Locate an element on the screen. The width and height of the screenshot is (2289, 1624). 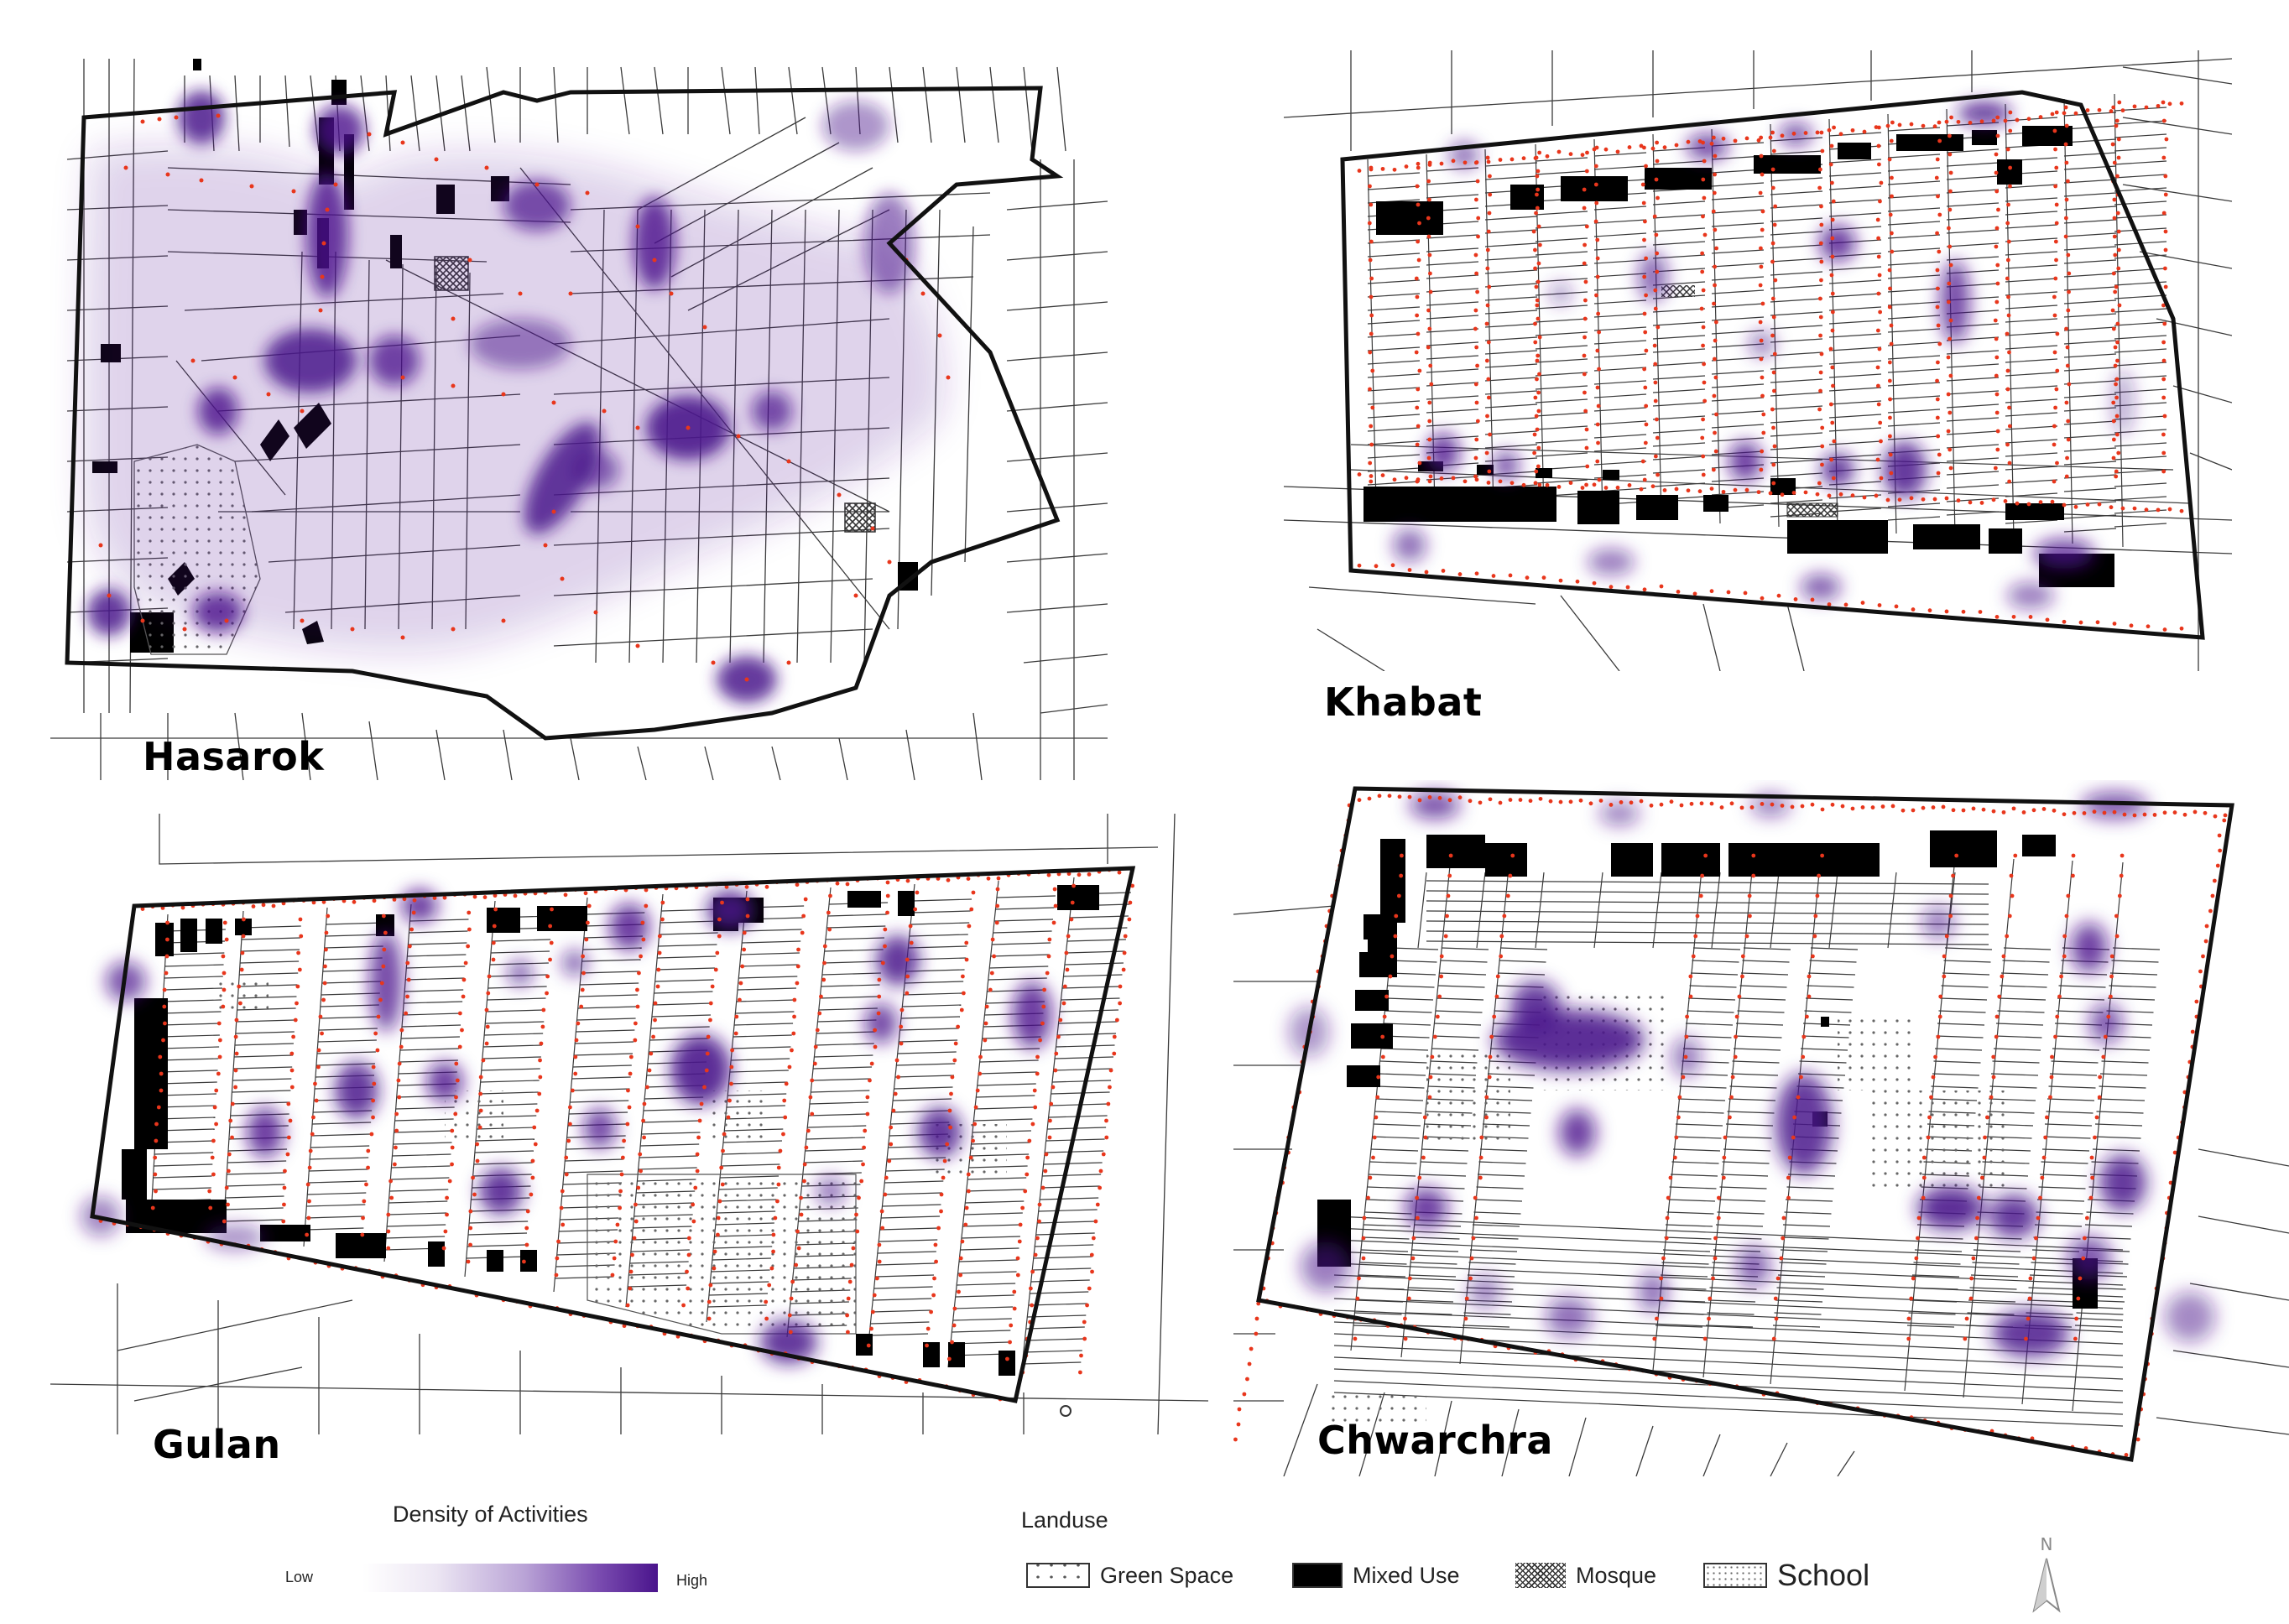
landuse-label: Mosque is located at coordinates (1617, 1575).